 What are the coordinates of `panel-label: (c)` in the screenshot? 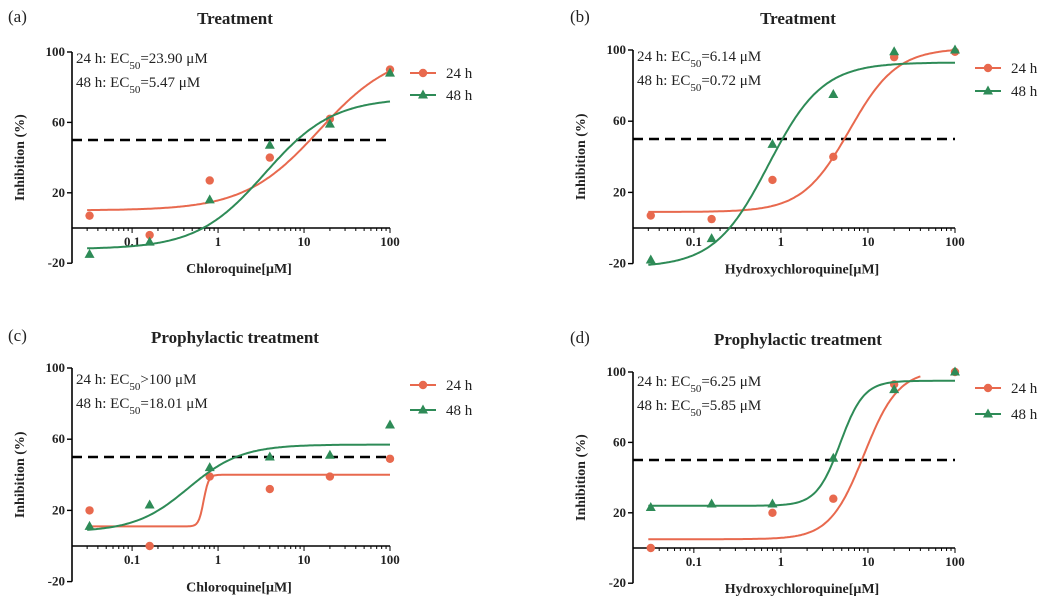 It's located at (17, 335).